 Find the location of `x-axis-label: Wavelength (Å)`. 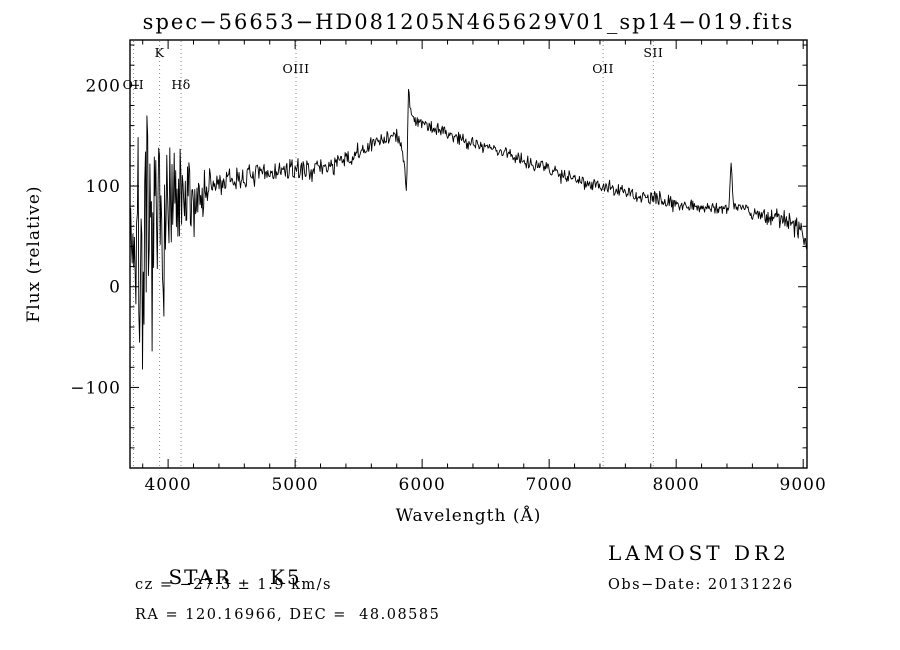

x-axis-label: Wavelength (Å) is located at coordinates (468, 516).